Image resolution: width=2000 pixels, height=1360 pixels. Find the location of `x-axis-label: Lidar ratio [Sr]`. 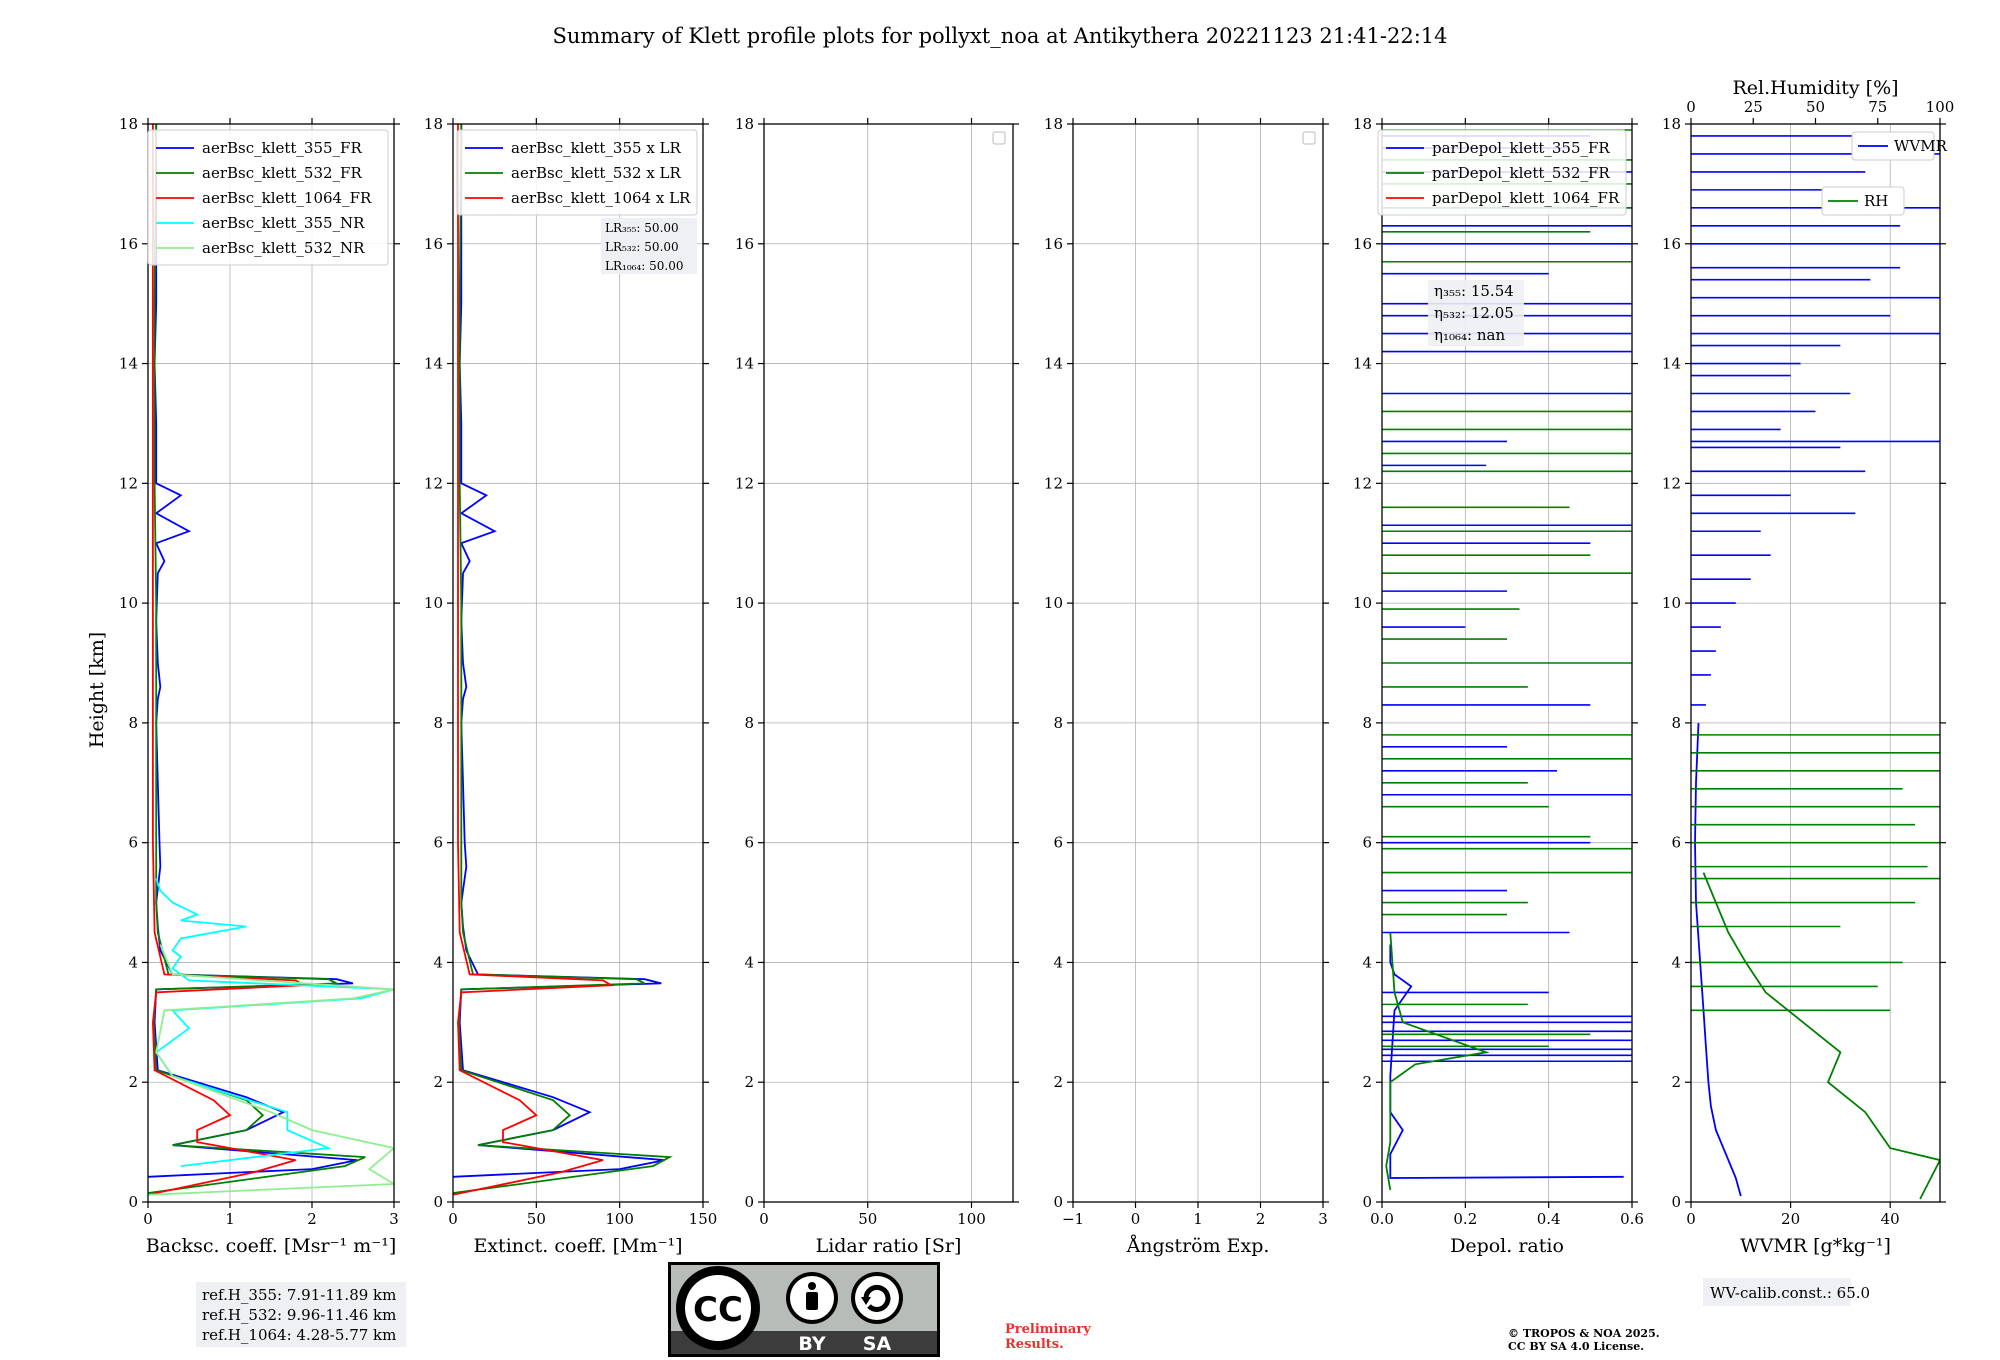

x-axis-label: Lidar ratio [Sr] is located at coordinates (889, 1246).